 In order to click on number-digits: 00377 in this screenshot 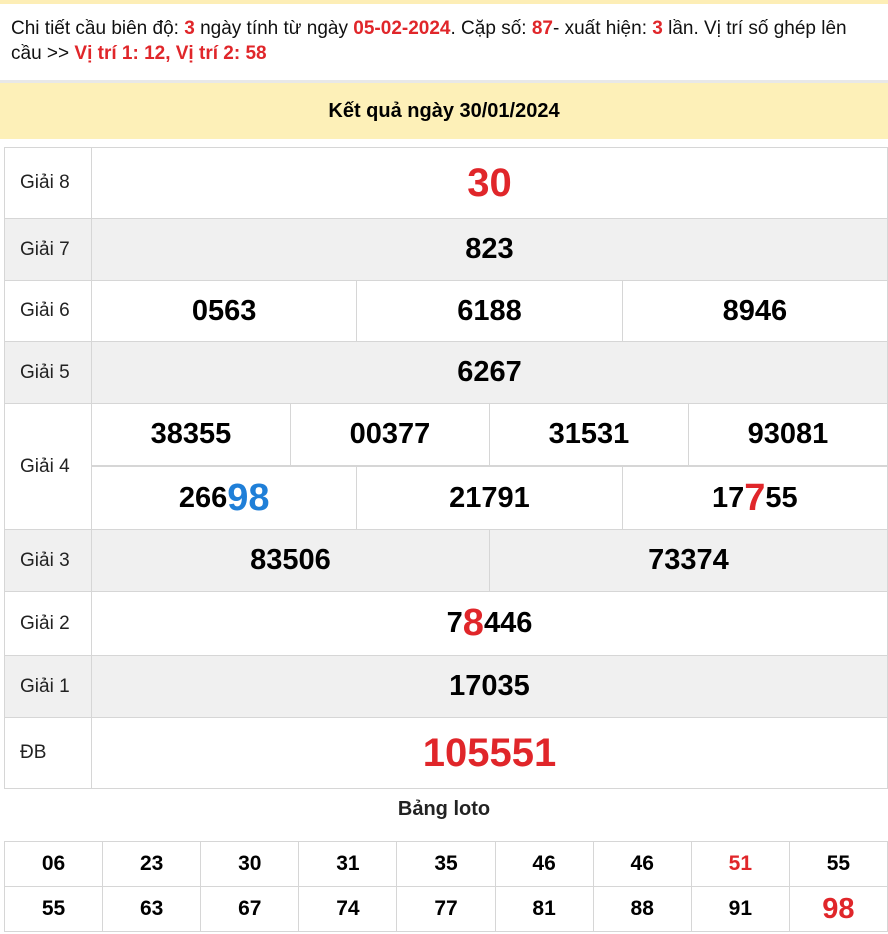, I will do `click(390, 434)`.